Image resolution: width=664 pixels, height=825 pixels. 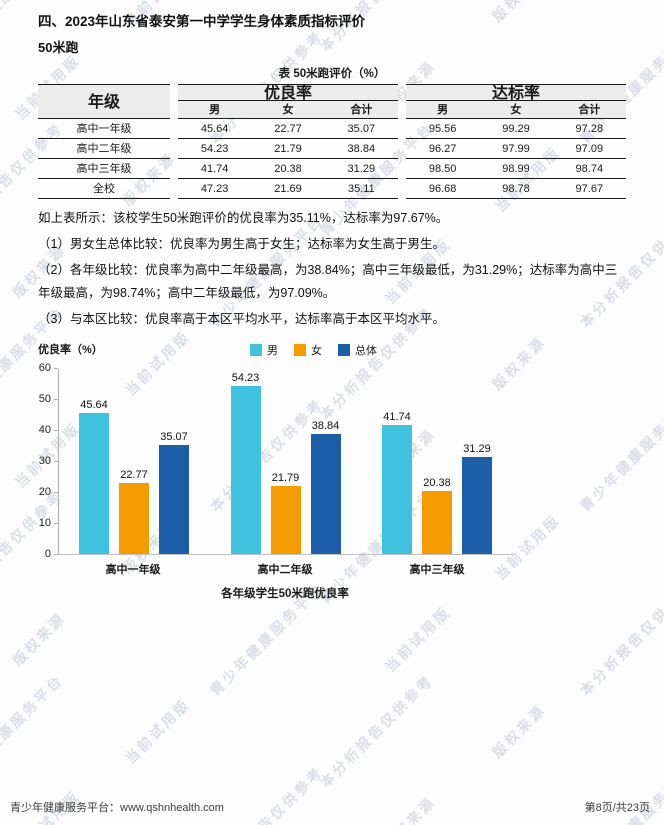 I want to click on value-cell: 97.09, so click(x=589, y=149).